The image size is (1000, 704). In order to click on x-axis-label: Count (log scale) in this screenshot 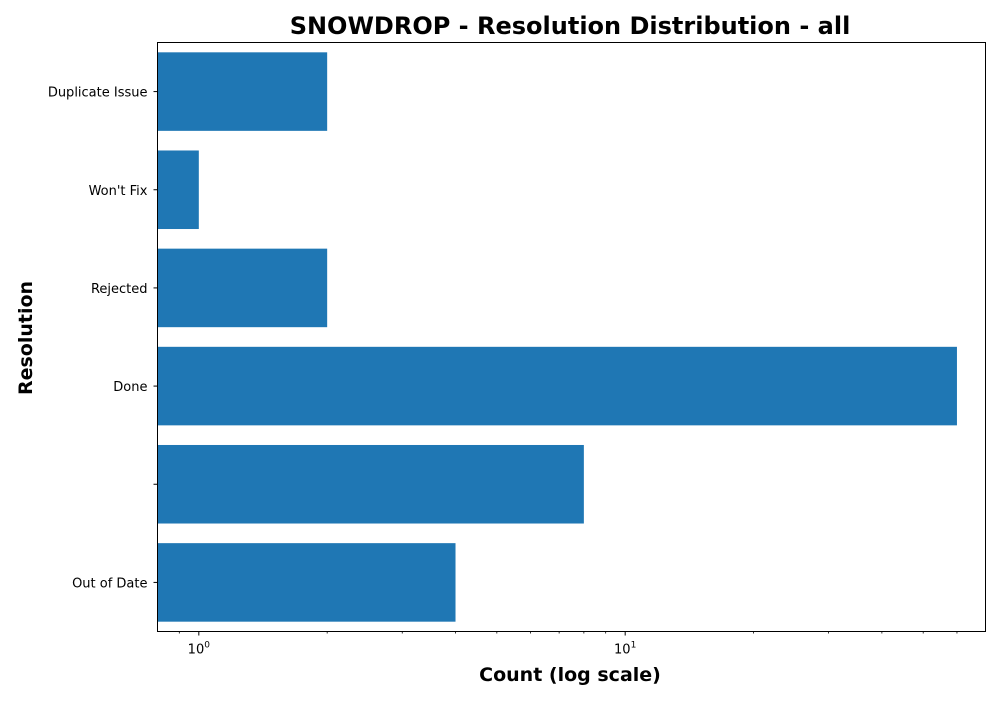, I will do `click(570, 675)`.